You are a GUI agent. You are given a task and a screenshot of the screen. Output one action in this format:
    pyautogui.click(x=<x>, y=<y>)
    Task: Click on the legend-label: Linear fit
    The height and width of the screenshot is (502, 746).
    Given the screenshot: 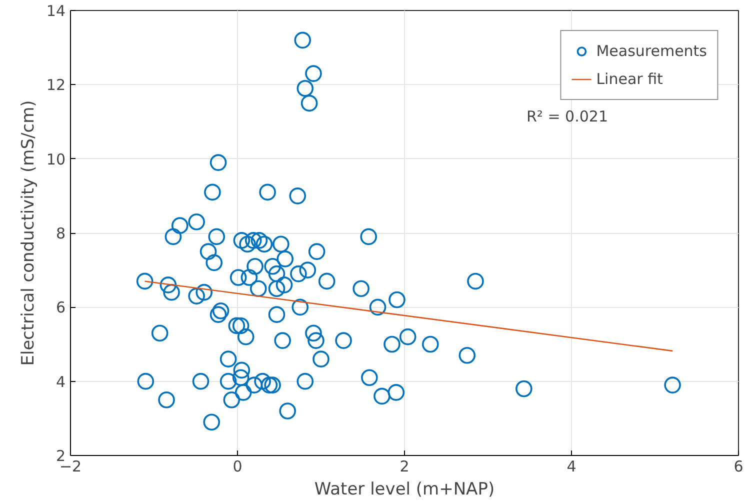 What is the action you would take?
    pyautogui.click(x=629, y=79)
    